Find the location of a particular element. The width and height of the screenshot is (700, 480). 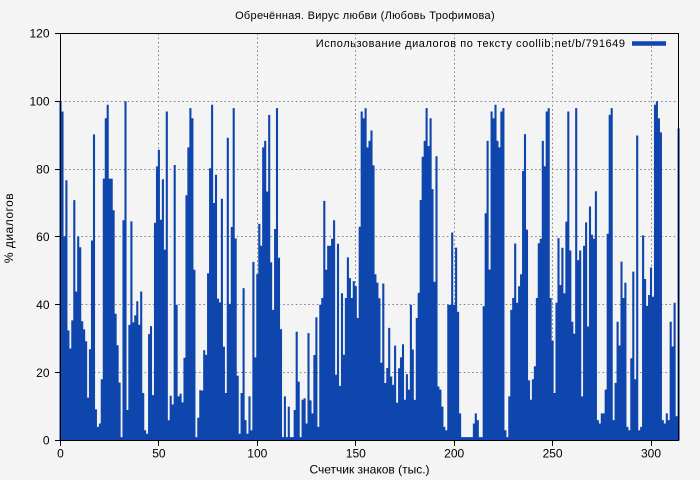

svg-text: 200 is located at coordinates (454, 454).